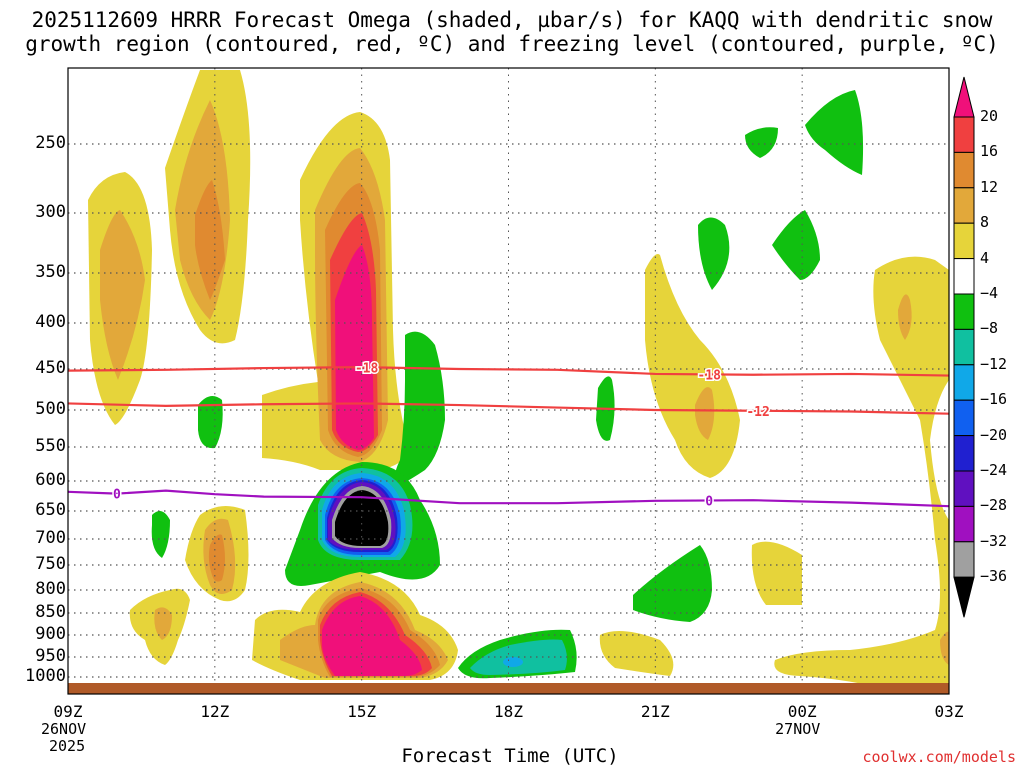 The width and height of the screenshot is (1024, 768). What do you see at coordinates (994, 505) in the screenshot?
I see `colorbar-label: −28` at bounding box center [994, 505].